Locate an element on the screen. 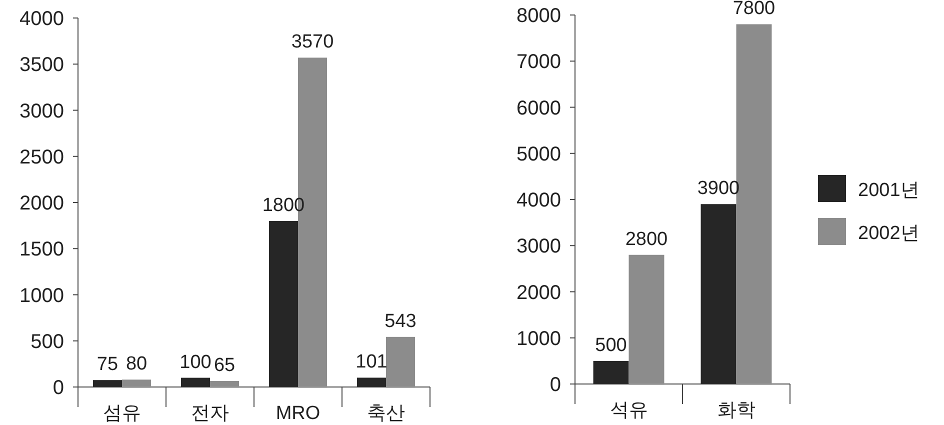 The height and width of the screenshot is (425, 944). data-label: 500 is located at coordinates (611, 345).